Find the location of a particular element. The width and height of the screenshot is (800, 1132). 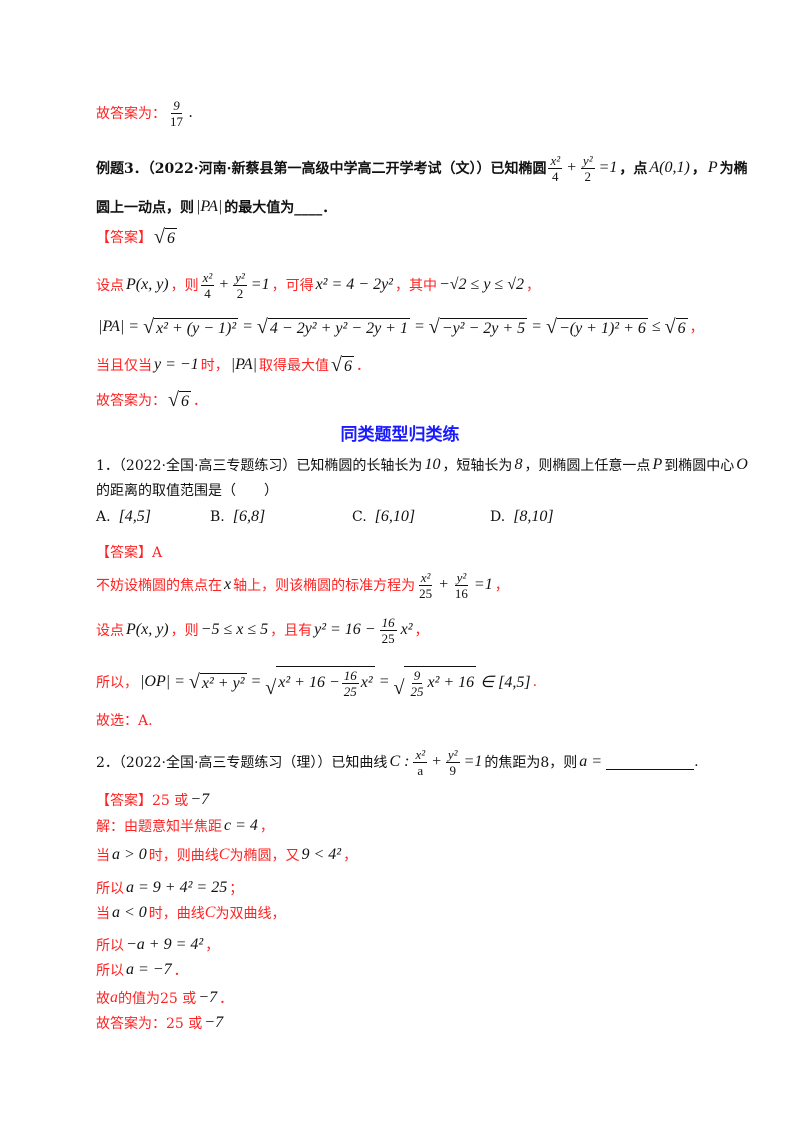

solution-text: 的值为25 或 is located at coordinates (157, 999).